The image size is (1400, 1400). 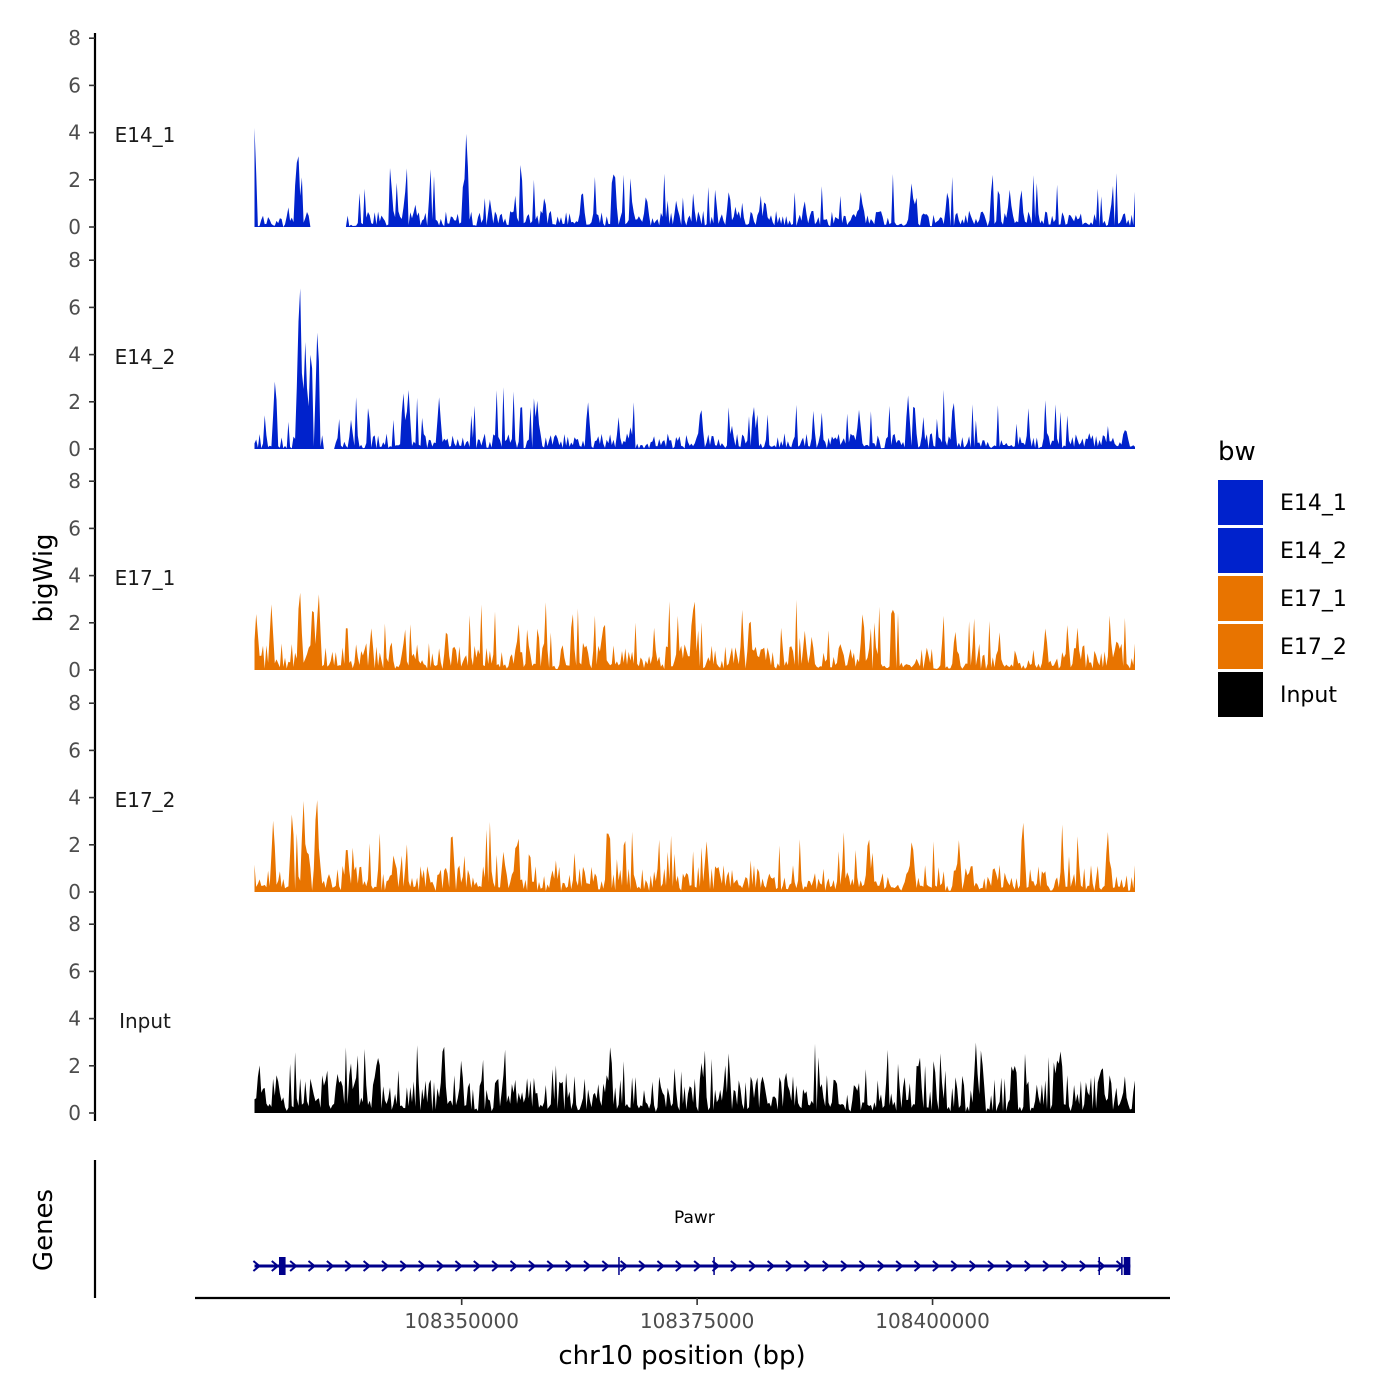 I want to click on track-label: E14_1, so click(x=145, y=135).